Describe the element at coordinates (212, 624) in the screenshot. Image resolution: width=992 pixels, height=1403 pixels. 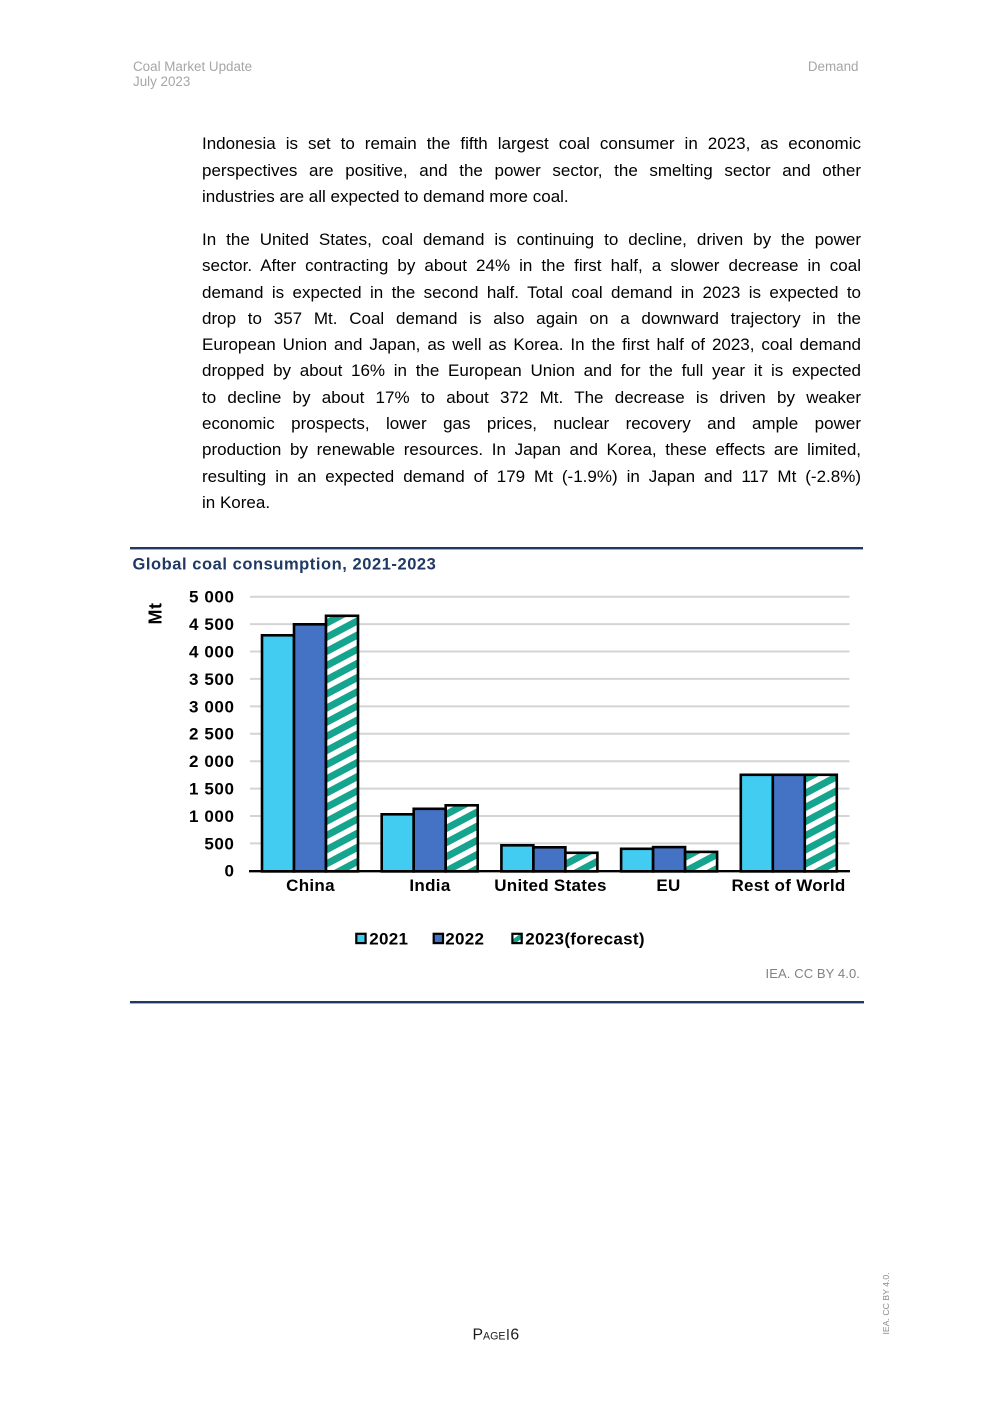
I see `svg-text: 4 500` at that location.